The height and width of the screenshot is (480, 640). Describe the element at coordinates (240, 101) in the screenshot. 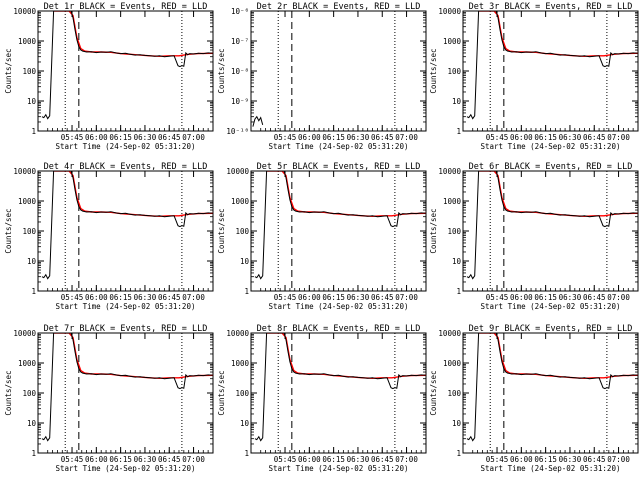

I see `y-tick-label: 10⁻⁹` at that location.